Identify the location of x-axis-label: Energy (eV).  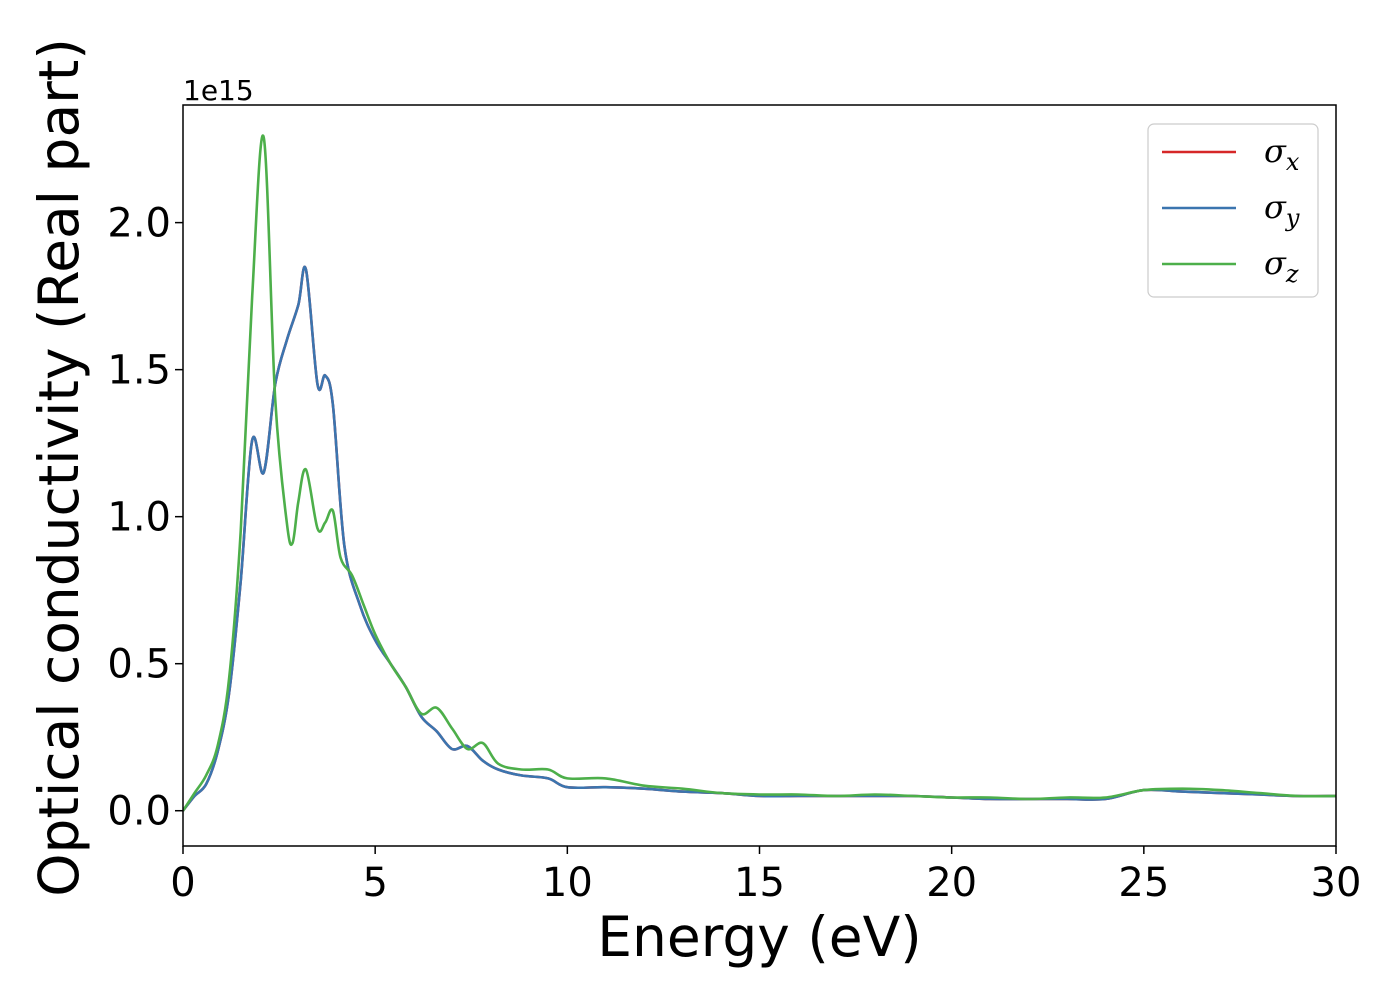
(759, 937).